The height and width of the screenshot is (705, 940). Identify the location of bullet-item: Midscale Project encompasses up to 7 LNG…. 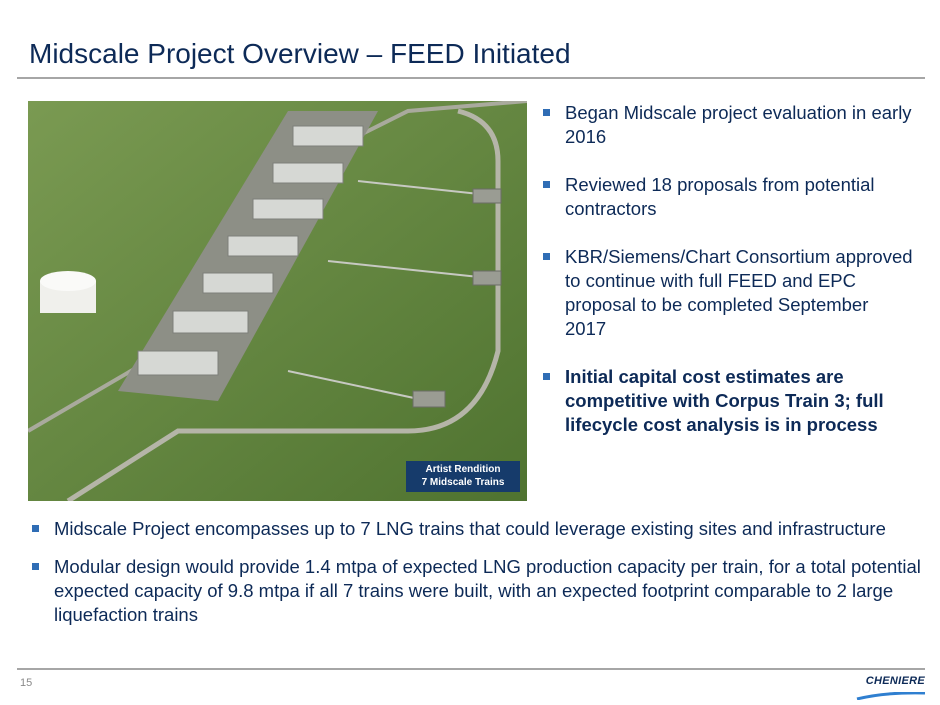
(477, 529).